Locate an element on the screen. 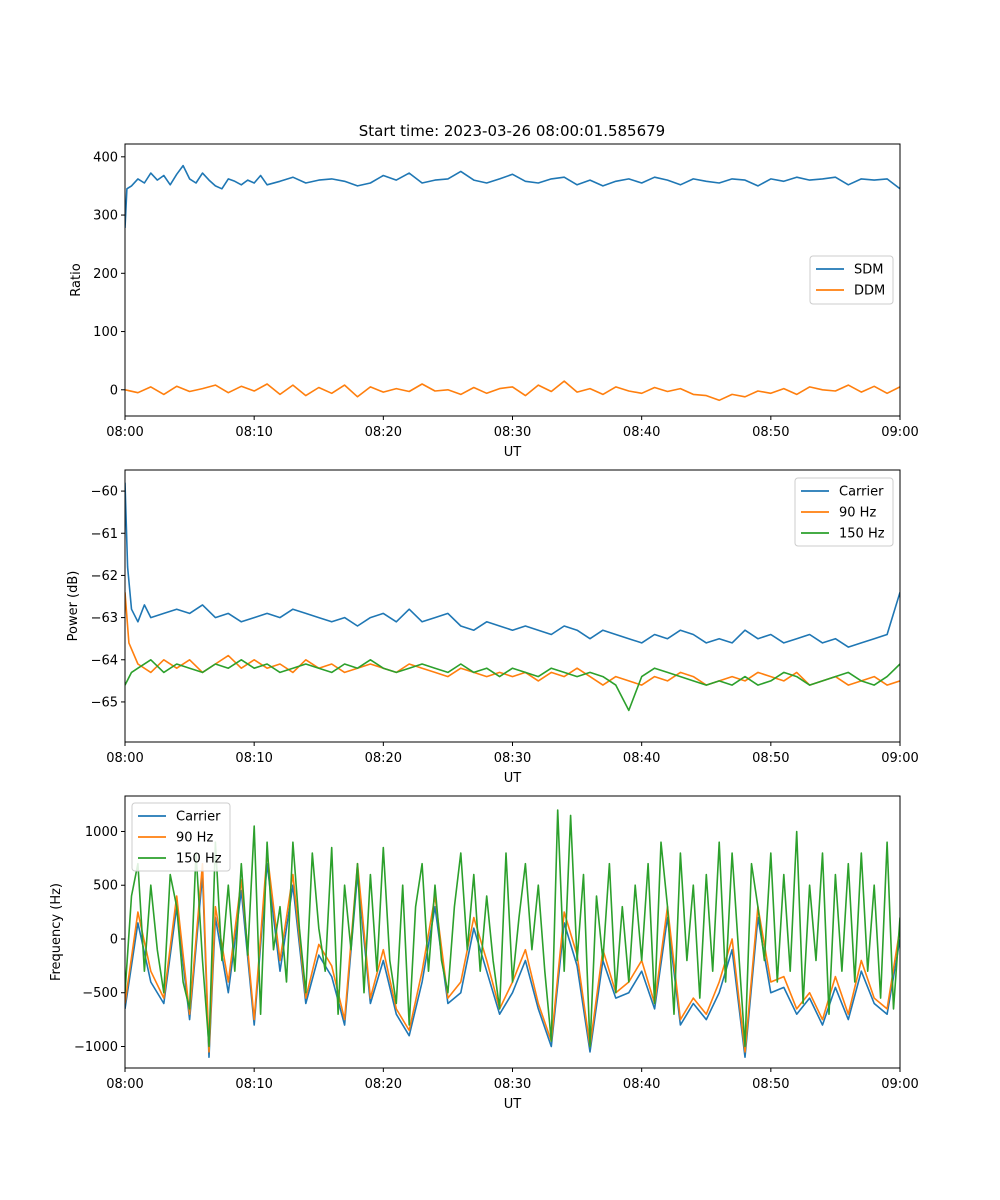 The height and width of the screenshot is (1200, 1000). y-tick-label: −62 is located at coordinates (104, 576).